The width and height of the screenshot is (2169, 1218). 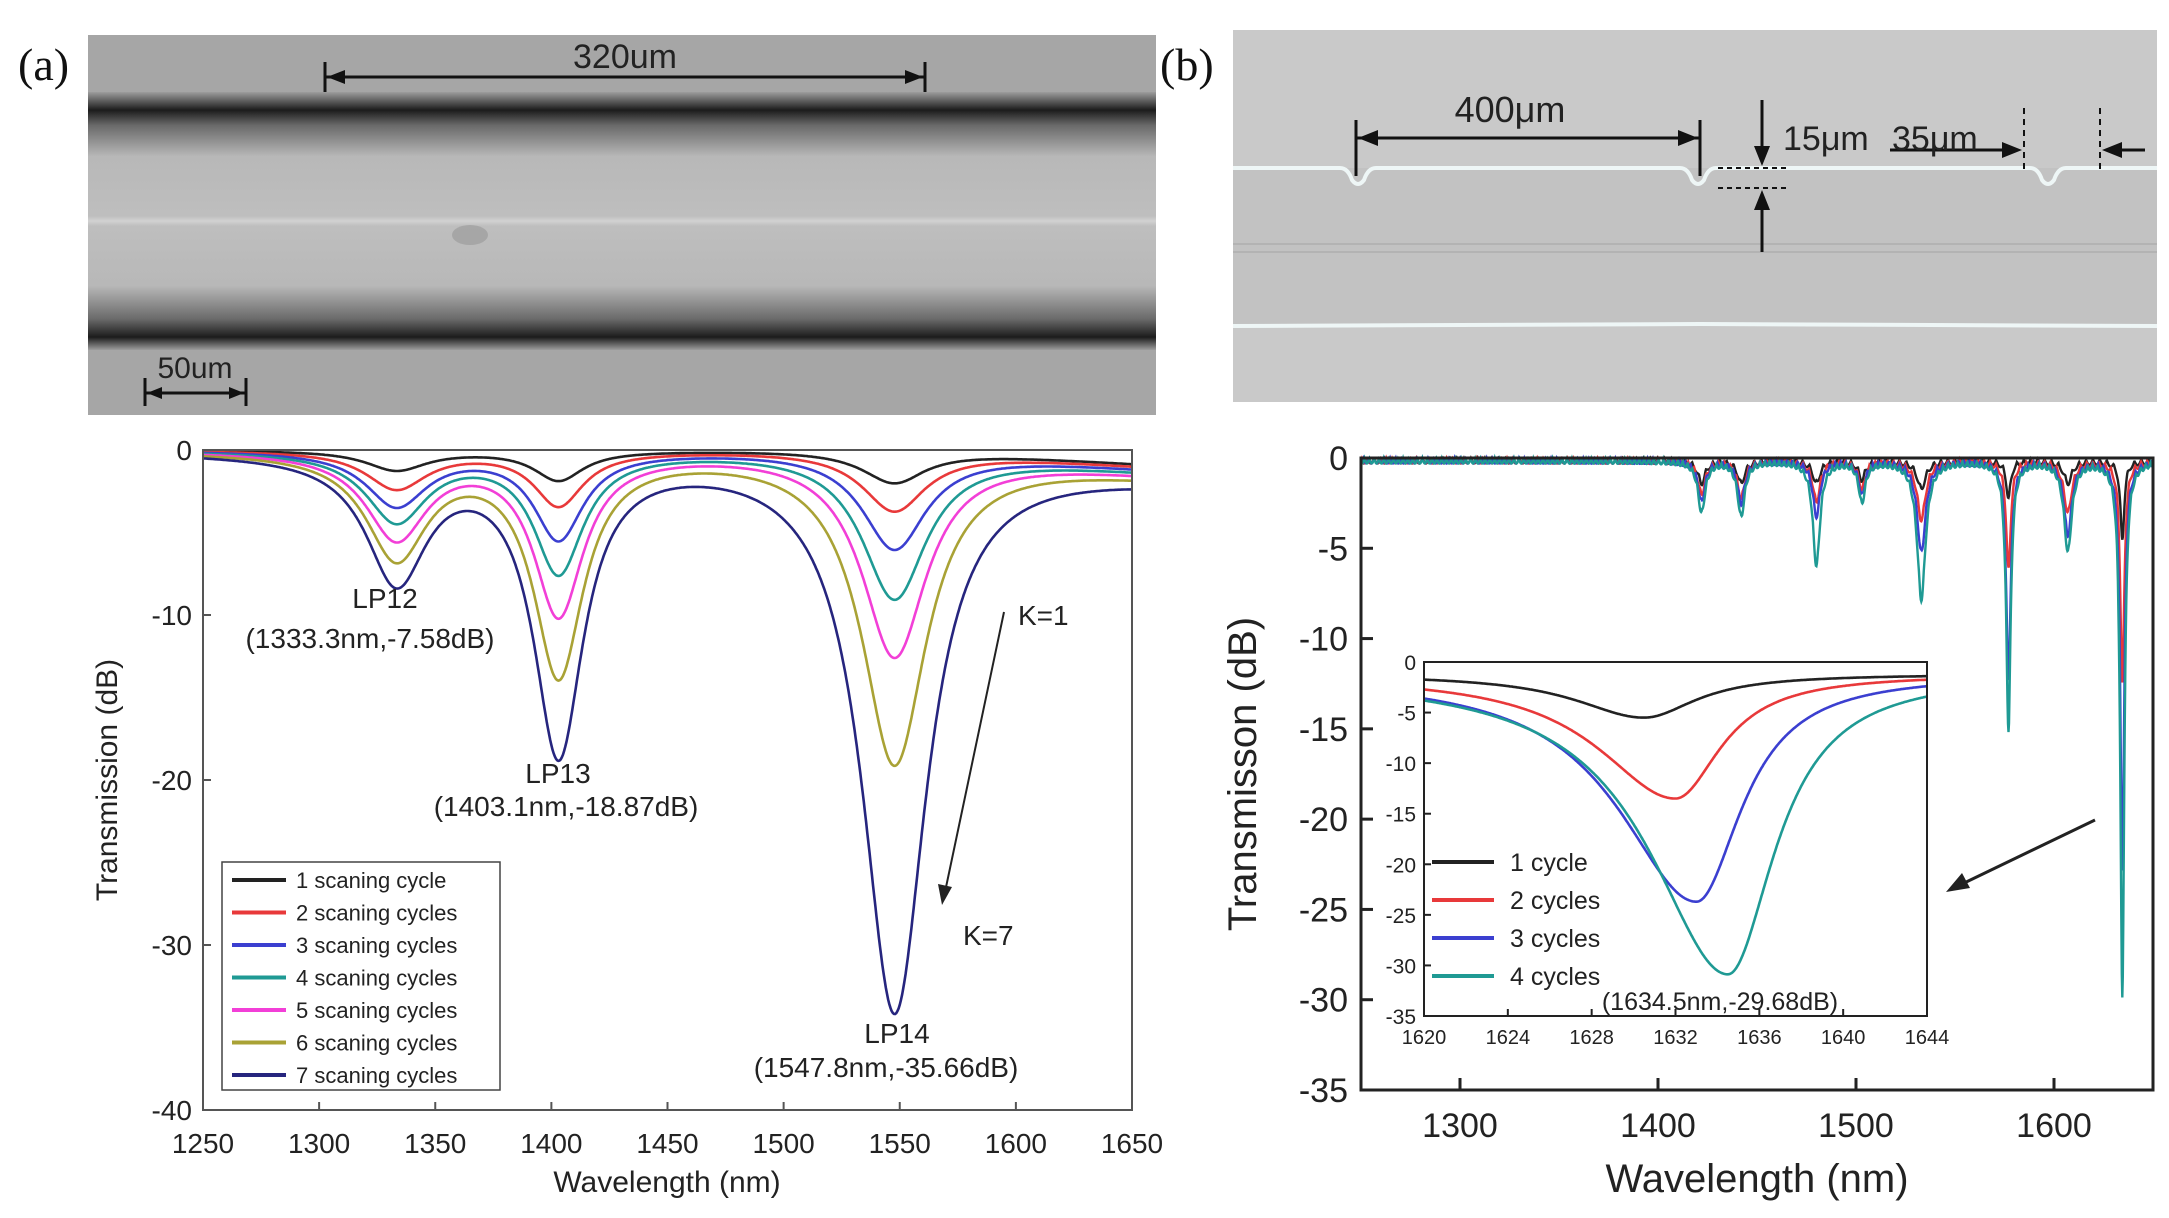 What do you see at coordinates (557, 773) in the screenshot?
I see `ann-lp13-label: LP13` at bounding box center [557, 773].